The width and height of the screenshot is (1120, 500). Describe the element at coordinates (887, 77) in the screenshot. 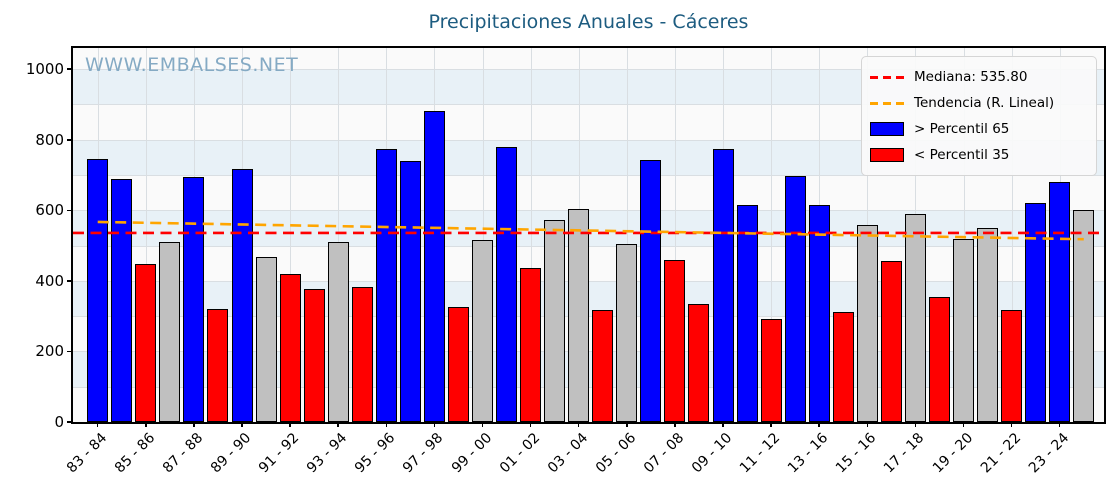

I see `median-dash-swatch` at that location.